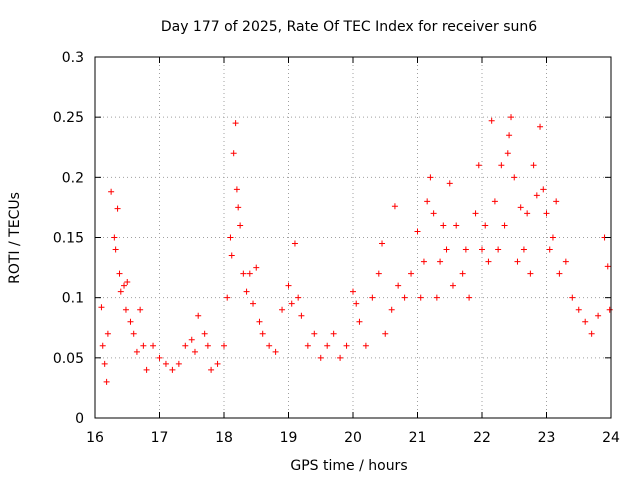  What do you see at coordinates (611, 438) in the screenshot?
I see `x-tick-label: 24` at bounding box center [611, 438].